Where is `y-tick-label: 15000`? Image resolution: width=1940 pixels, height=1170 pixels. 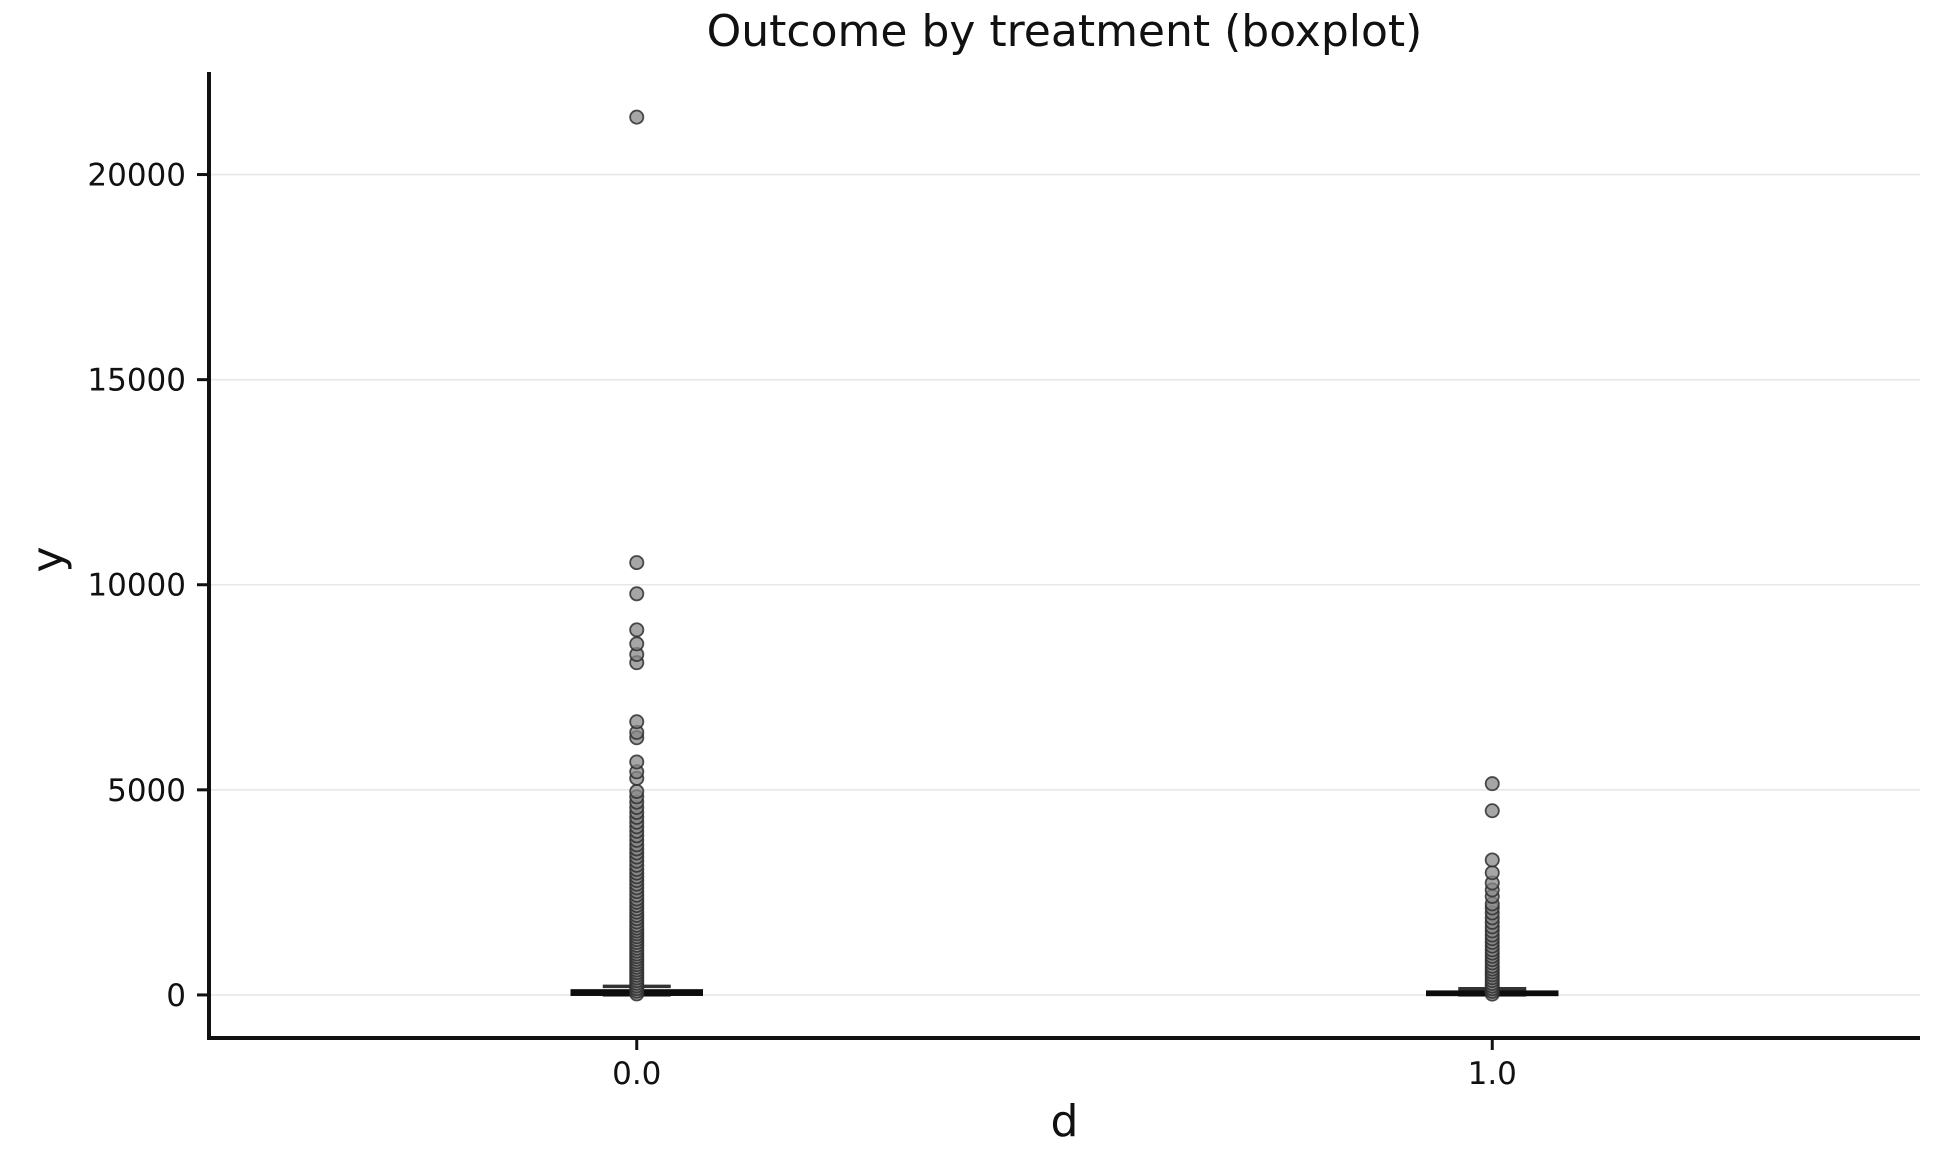 y-tick-label: 15000 is located at coordinates (136, 381).